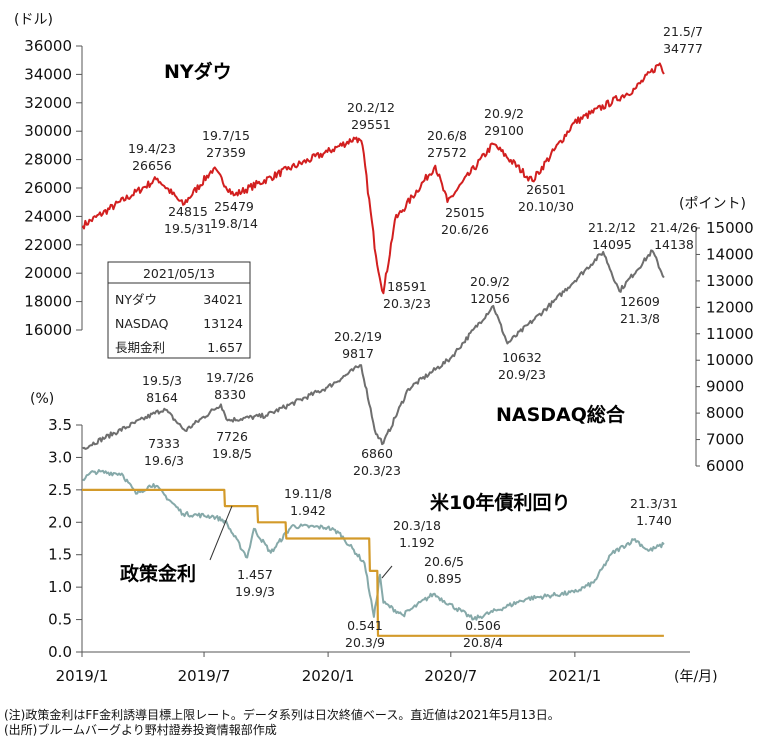 This screenshot has width=774, height=747. I want to click on nasdaq-annotation-line2: 8164, so click(162, 397).